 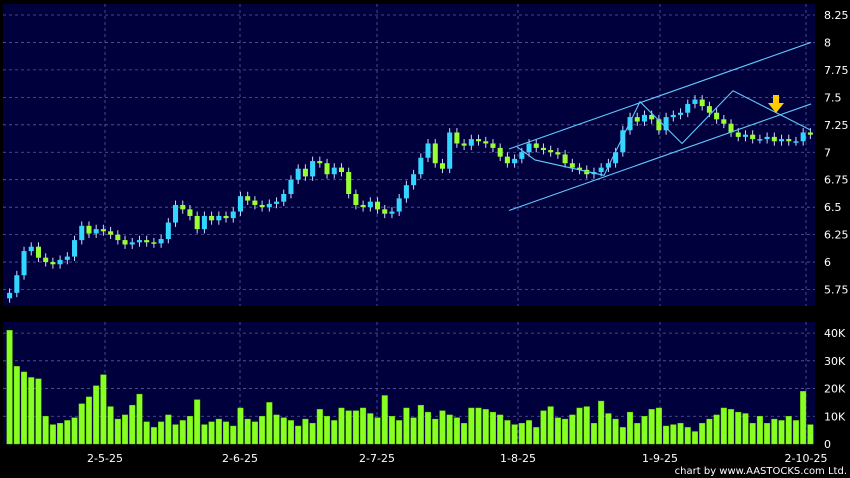 I want to click on price-tick-label: 6.25, so click(x=836, y=235).